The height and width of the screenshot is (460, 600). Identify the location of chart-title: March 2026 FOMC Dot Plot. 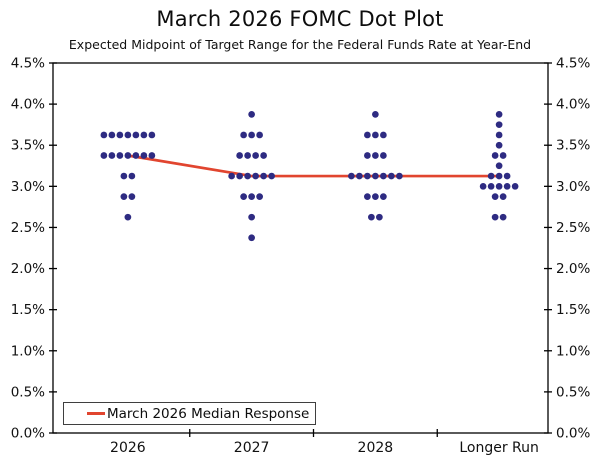
(300, 19).